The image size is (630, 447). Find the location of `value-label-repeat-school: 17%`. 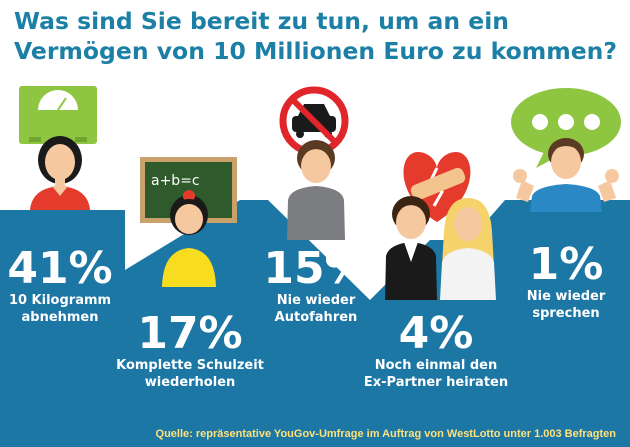

value-label-repeat-school: 17% is located at coordinates (190, 333).